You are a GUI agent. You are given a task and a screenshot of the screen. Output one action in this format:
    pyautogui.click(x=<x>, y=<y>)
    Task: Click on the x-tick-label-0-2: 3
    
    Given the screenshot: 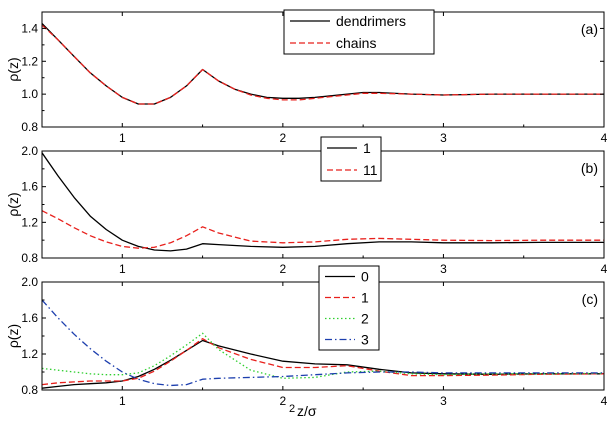 What is the action you would take?
    pyautogui.click(x=443, y=138)
    